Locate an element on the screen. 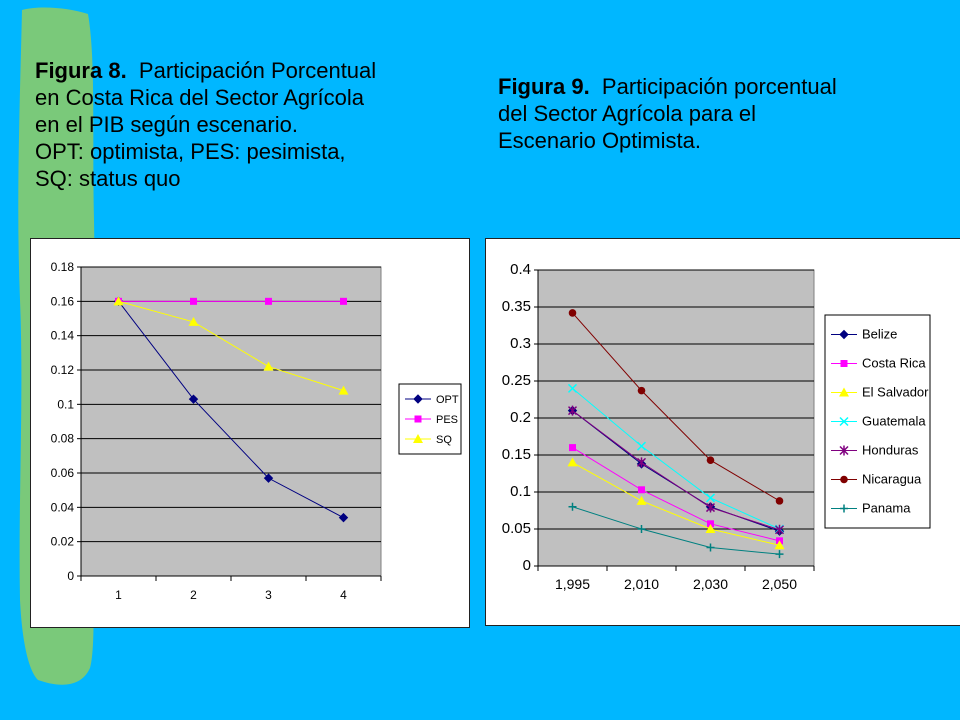  figure-8-caption-line5: SQ: status quo is located at coordinates (108, 178).